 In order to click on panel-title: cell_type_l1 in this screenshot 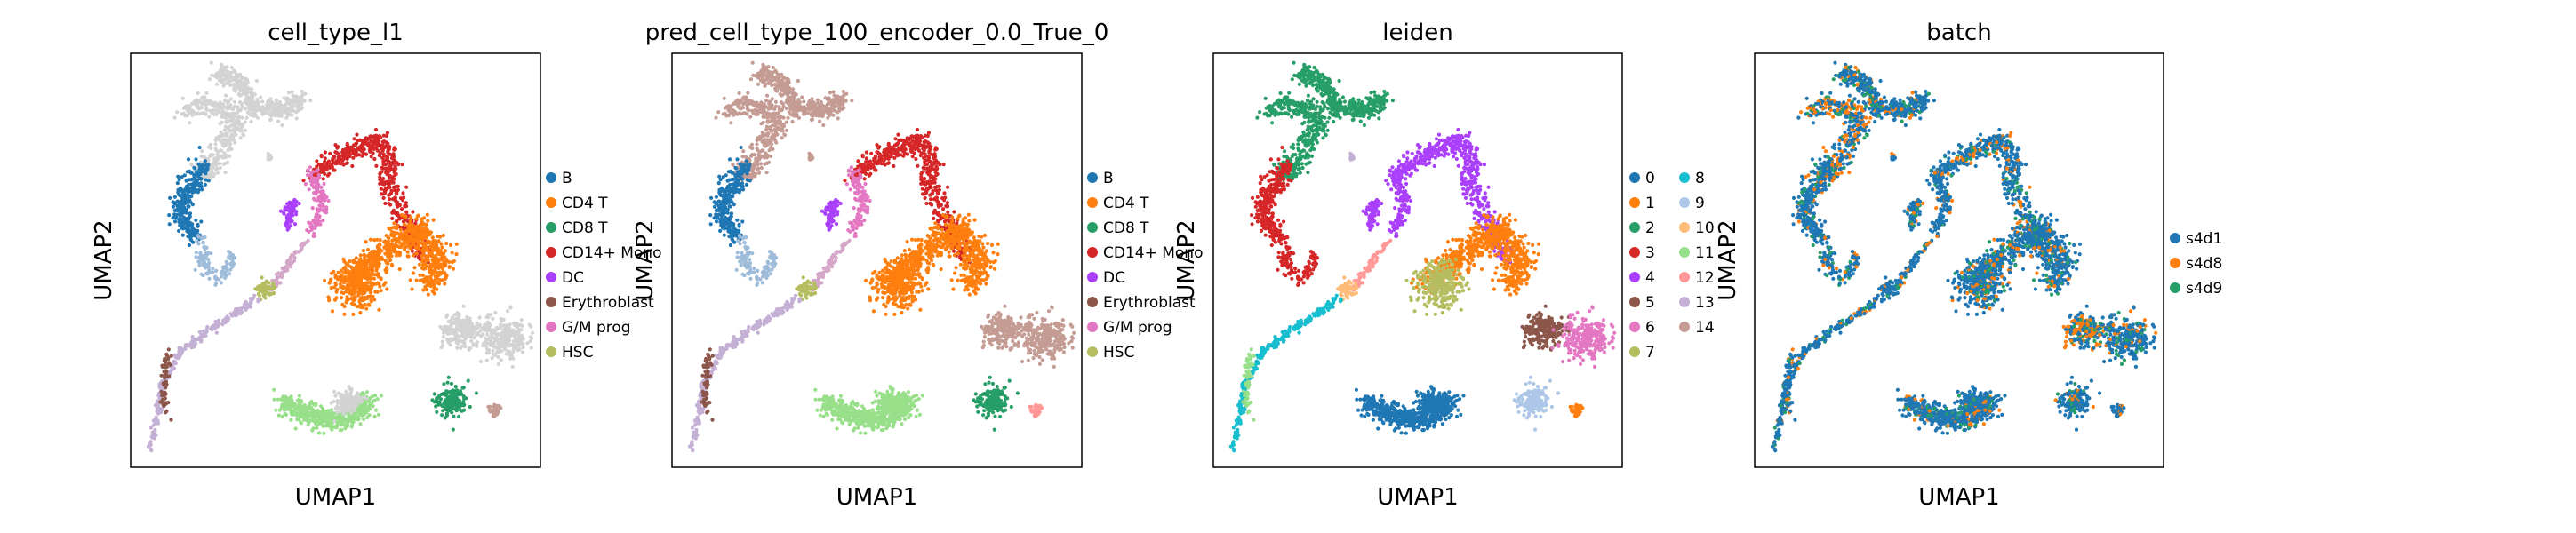, I will do `click(336, 33)`.